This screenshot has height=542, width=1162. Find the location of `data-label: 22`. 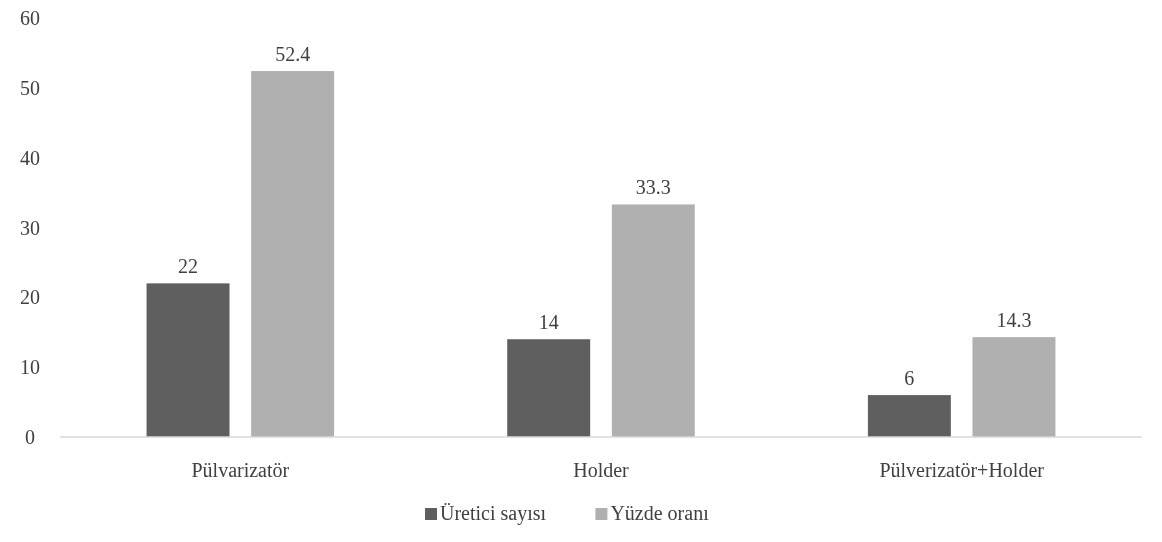

data-label: 22 is located at coordinates (188, 266).